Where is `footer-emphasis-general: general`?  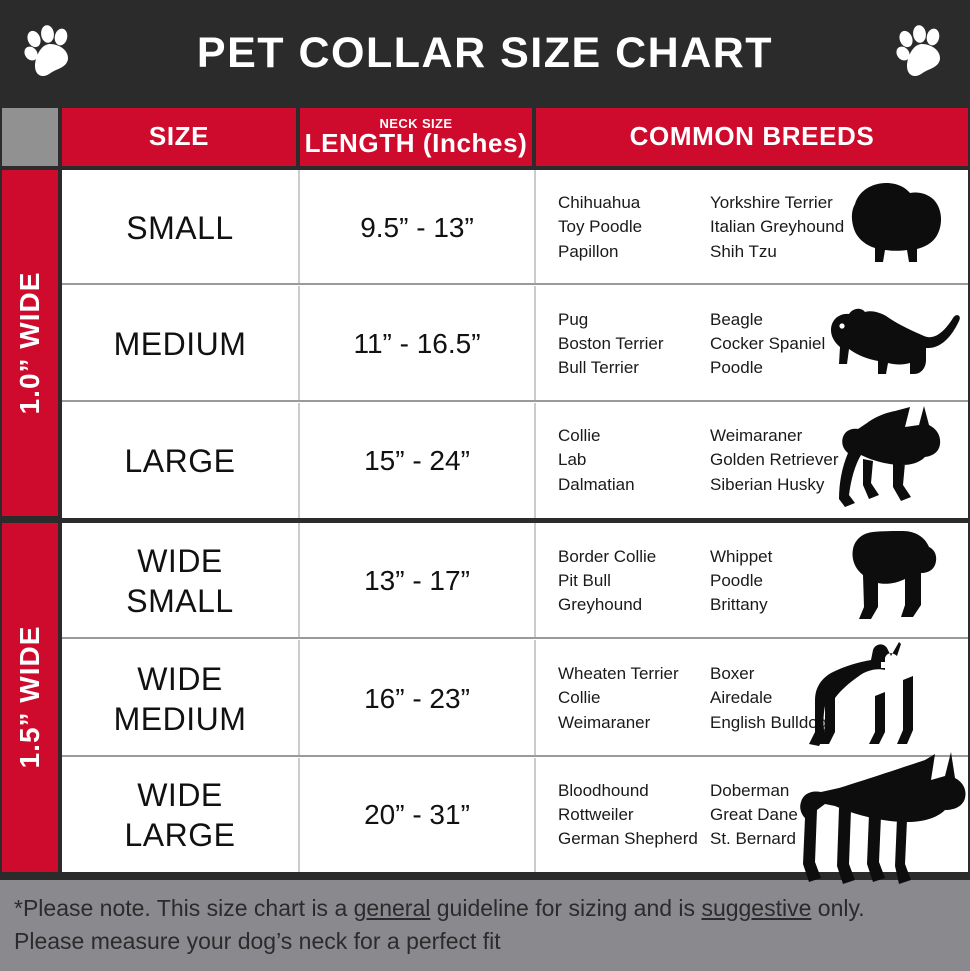 footer-emphasis-general: general is located at coordinates (392, 908).